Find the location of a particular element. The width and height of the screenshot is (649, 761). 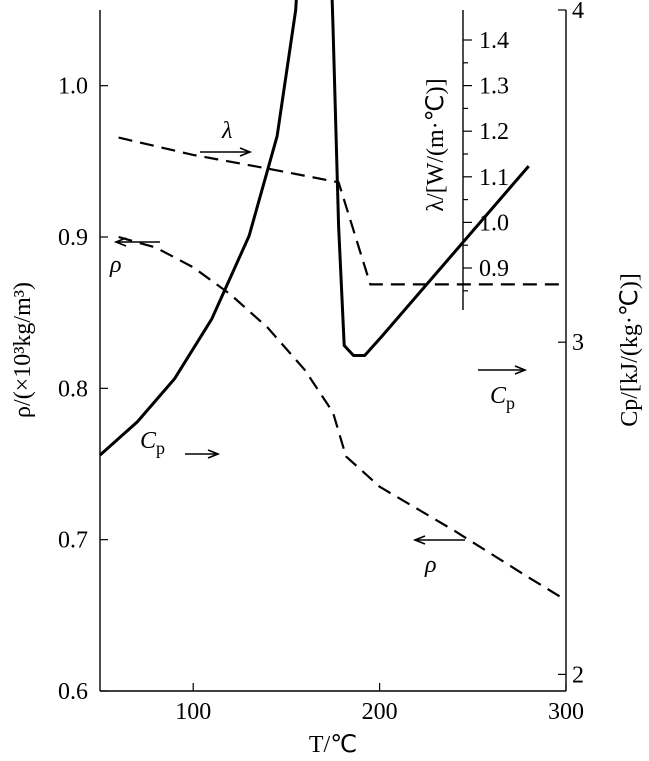

x-axis-label: T/℃ is located at coordinates (333, 745).